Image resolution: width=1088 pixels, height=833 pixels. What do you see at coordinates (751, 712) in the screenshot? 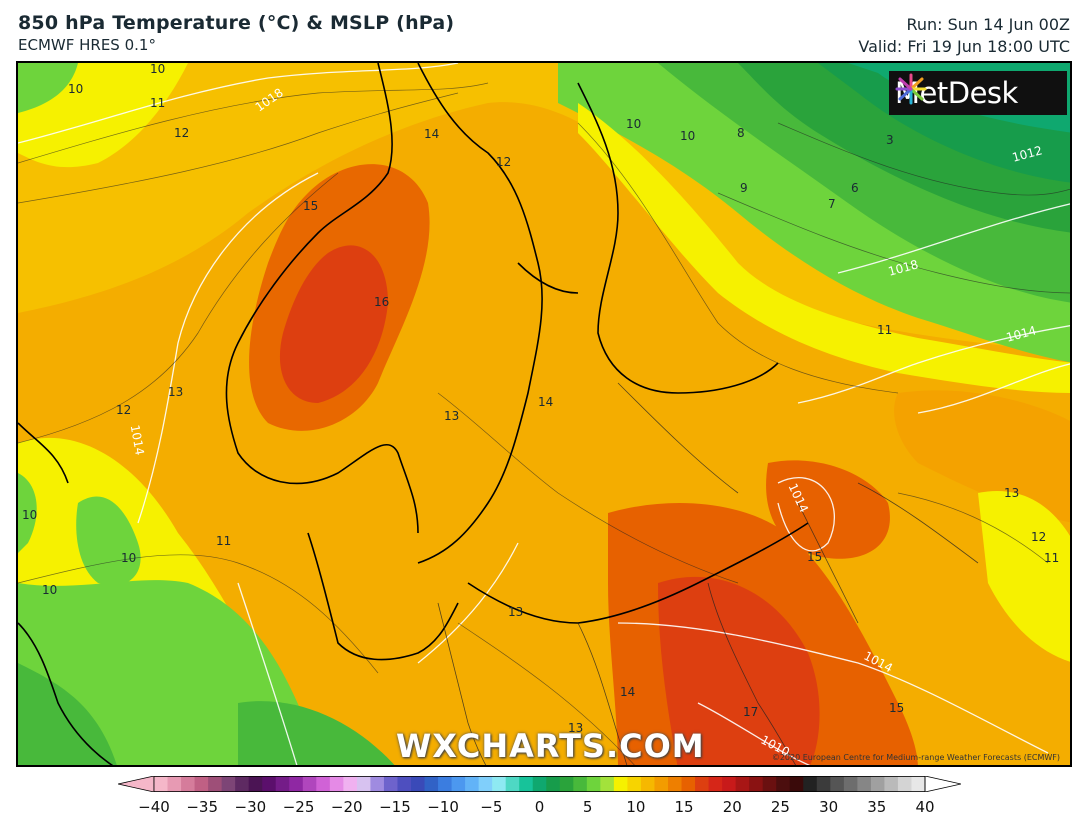
I see `temp-label: 17` at bounding box center [751, 712].